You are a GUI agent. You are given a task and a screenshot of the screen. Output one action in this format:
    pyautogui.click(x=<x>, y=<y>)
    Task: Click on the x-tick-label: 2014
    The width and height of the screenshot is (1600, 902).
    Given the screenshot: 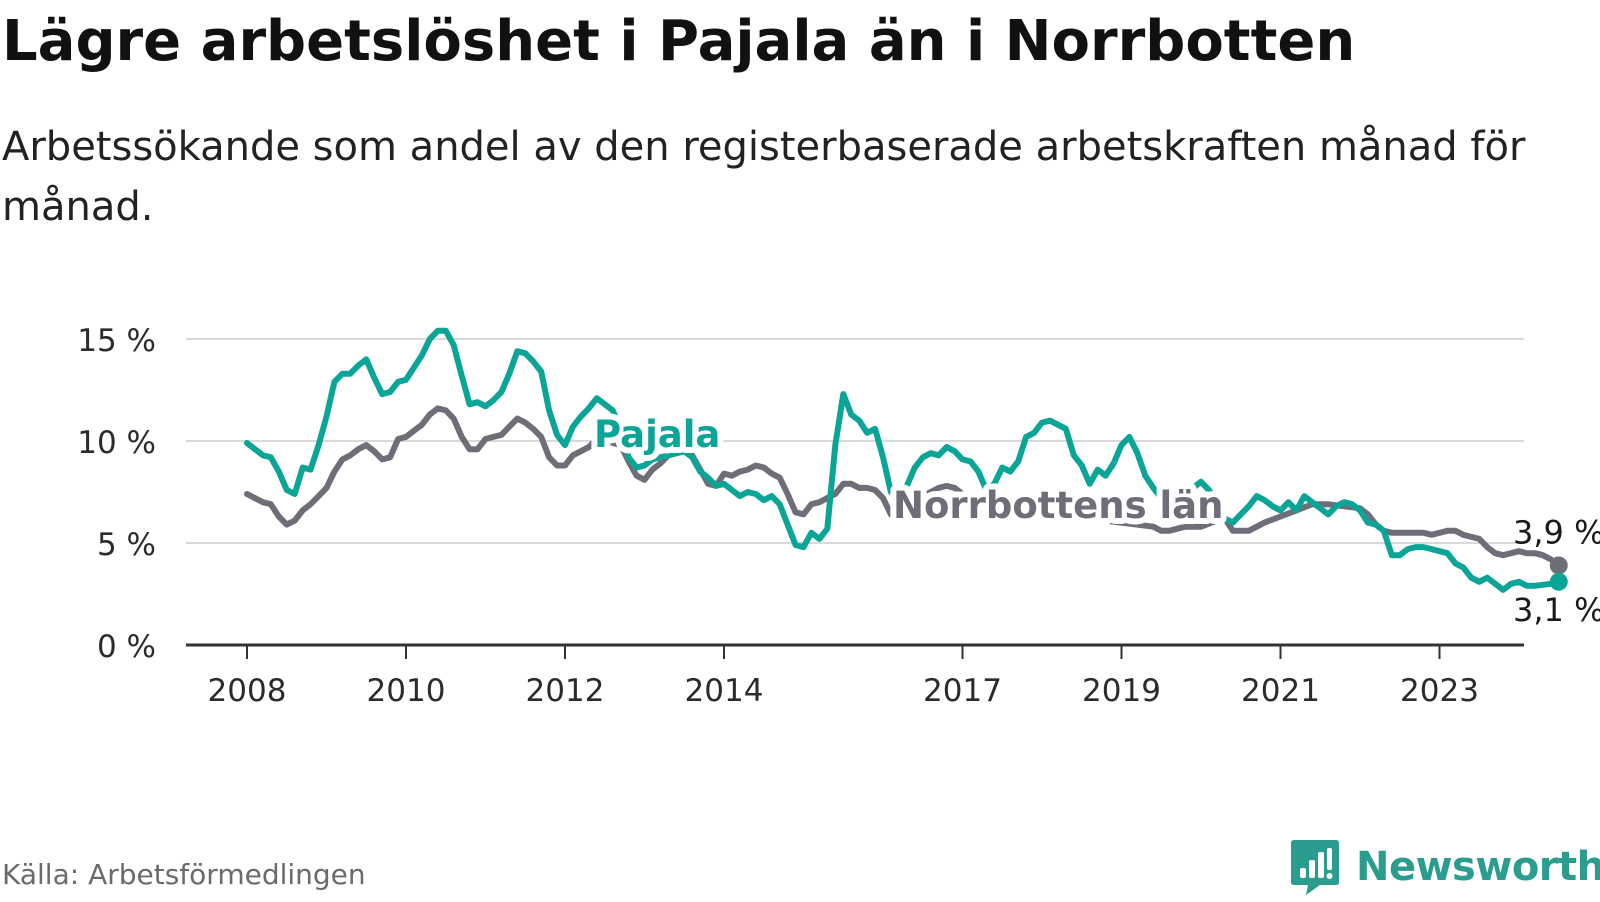 What is the action you would take?
    pyautogui.click(x=724, y=691)
    